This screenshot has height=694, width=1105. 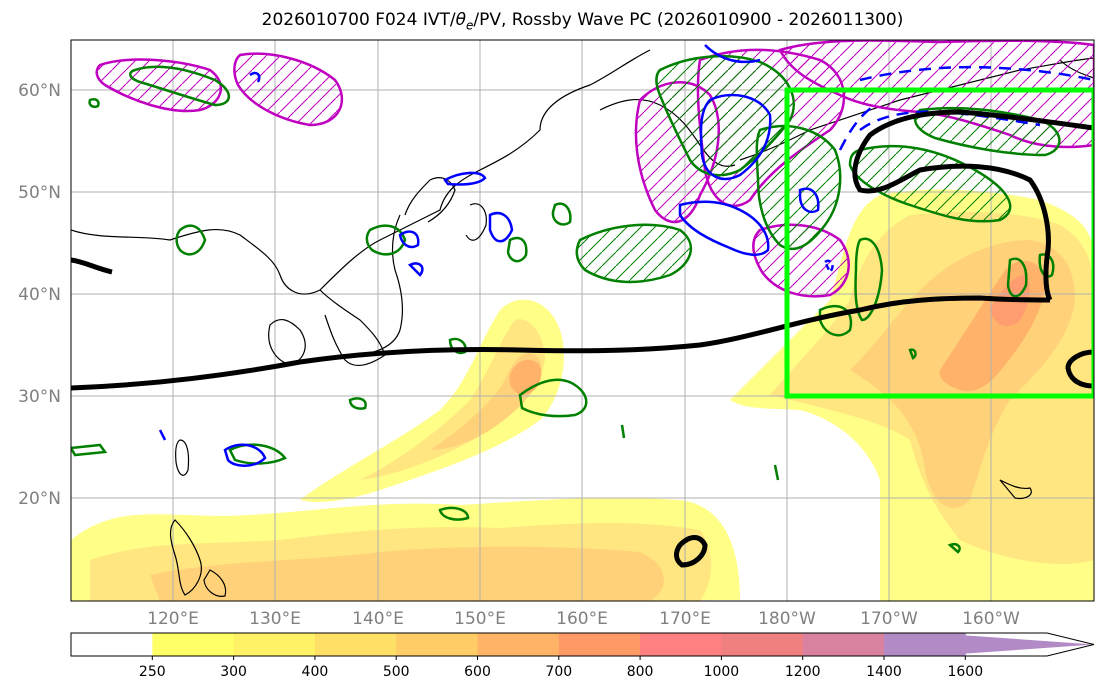 I want to click on lat-label: 20°N, so click(x=39, y=499).